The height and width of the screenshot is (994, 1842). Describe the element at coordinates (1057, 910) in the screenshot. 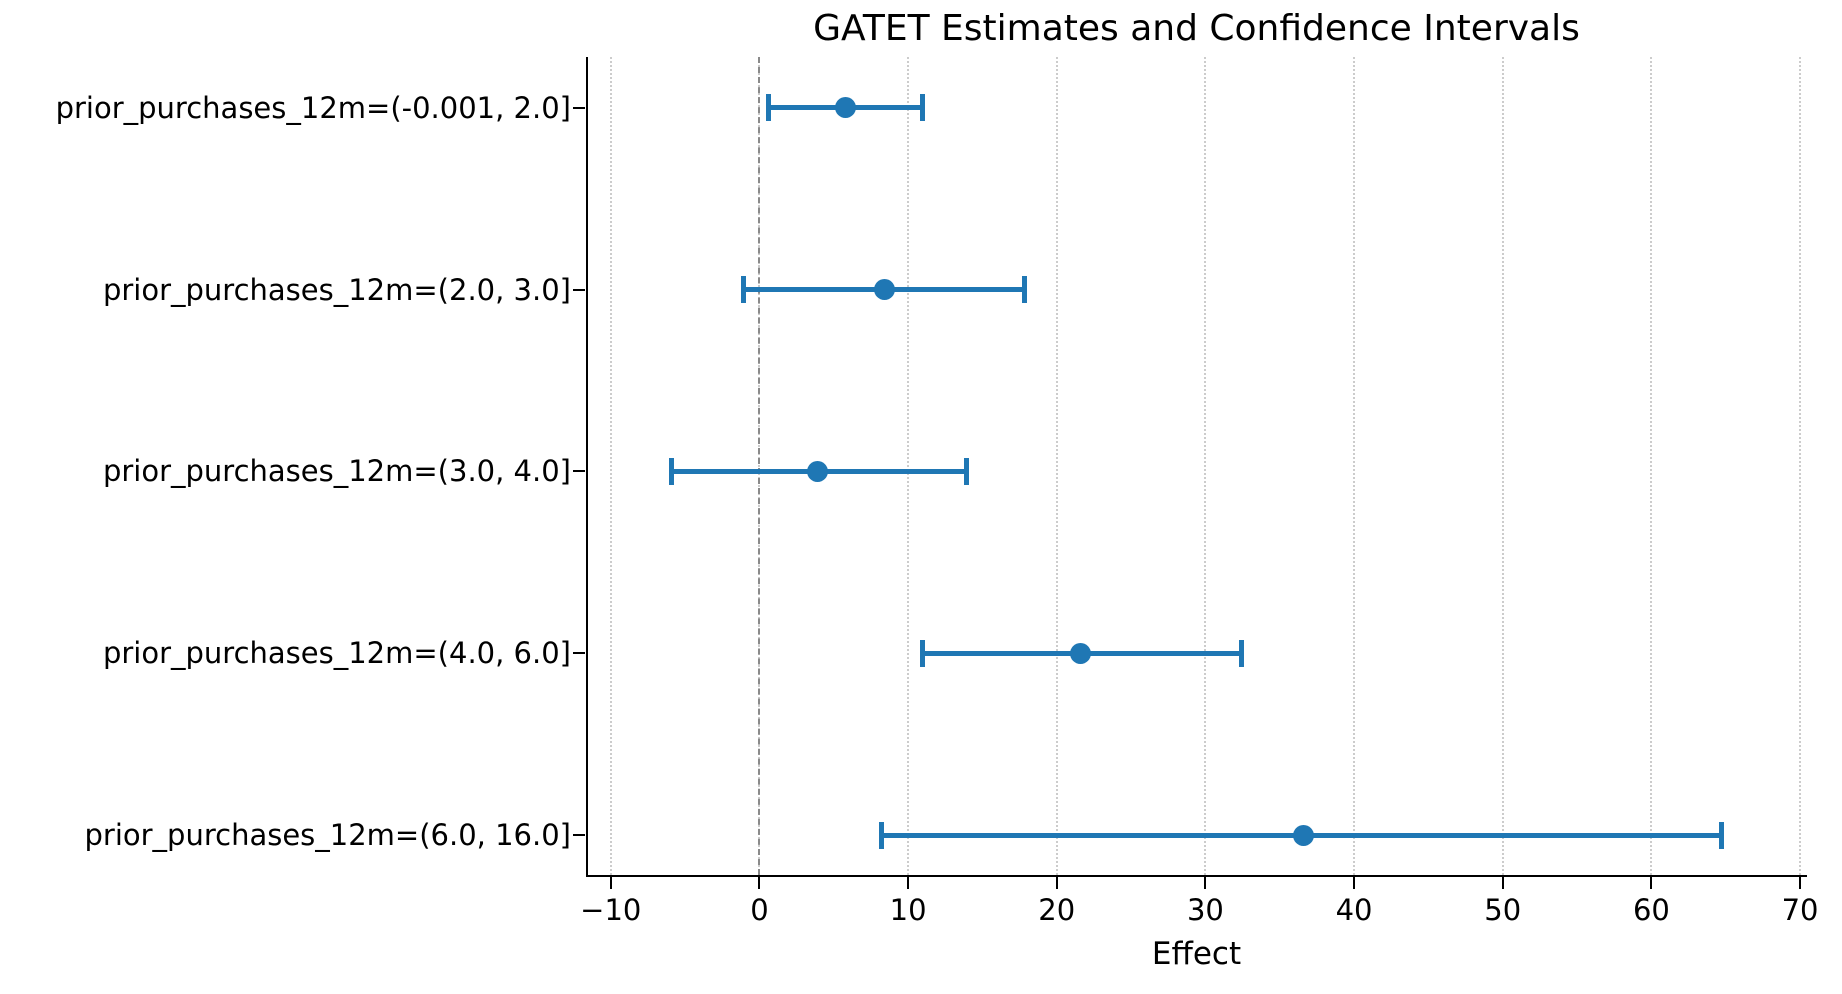

I see `x-tick-label: 20` at that location.